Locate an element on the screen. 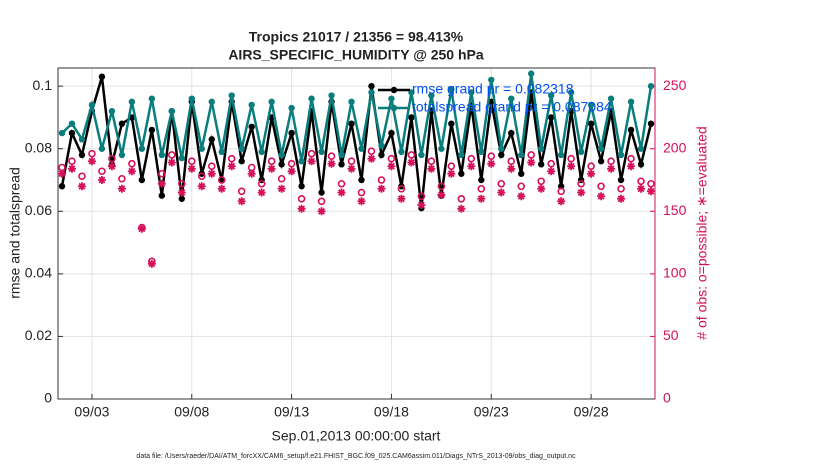 The width and height of the screenshot is (830, 470). y2-tick-label: 200 is located at coordinates (675, 147).